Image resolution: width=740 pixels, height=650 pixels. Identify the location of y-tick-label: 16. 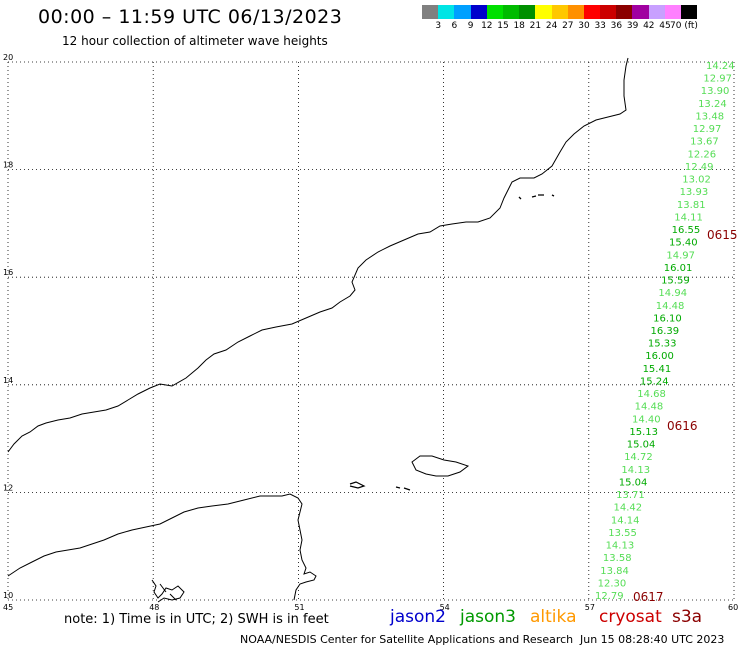
(8, 272).